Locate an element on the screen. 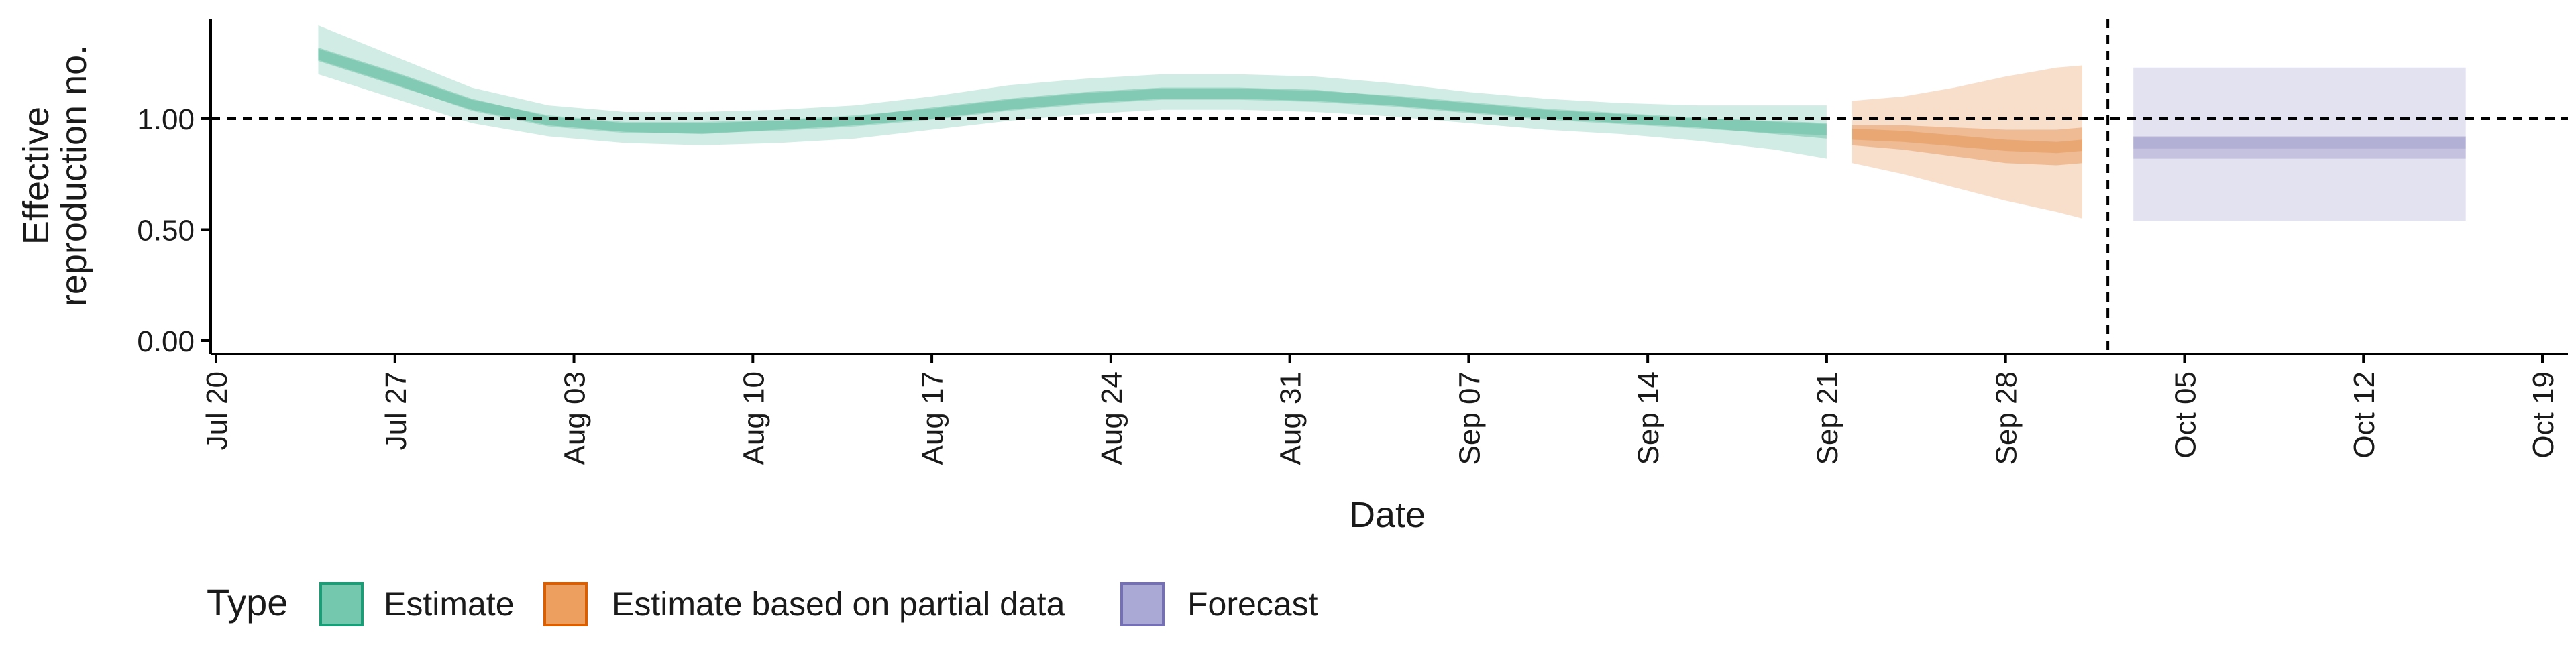 This screenshot has height=647, width=2576. x-tick-label-3: Aug 10 is located at coordinates (753, 418).